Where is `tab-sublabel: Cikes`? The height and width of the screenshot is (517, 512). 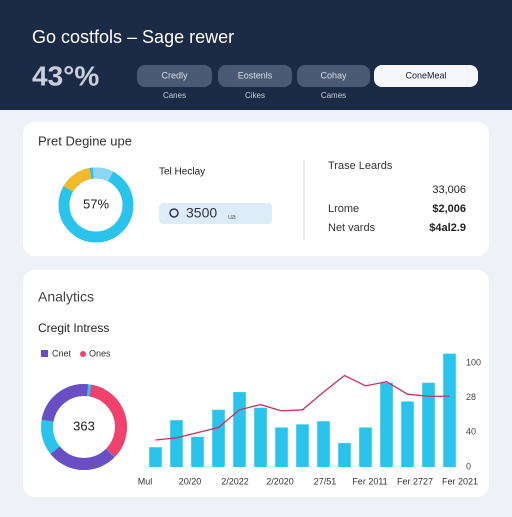 tab-sublabel: Cikes is located at coordinates (255, 95).